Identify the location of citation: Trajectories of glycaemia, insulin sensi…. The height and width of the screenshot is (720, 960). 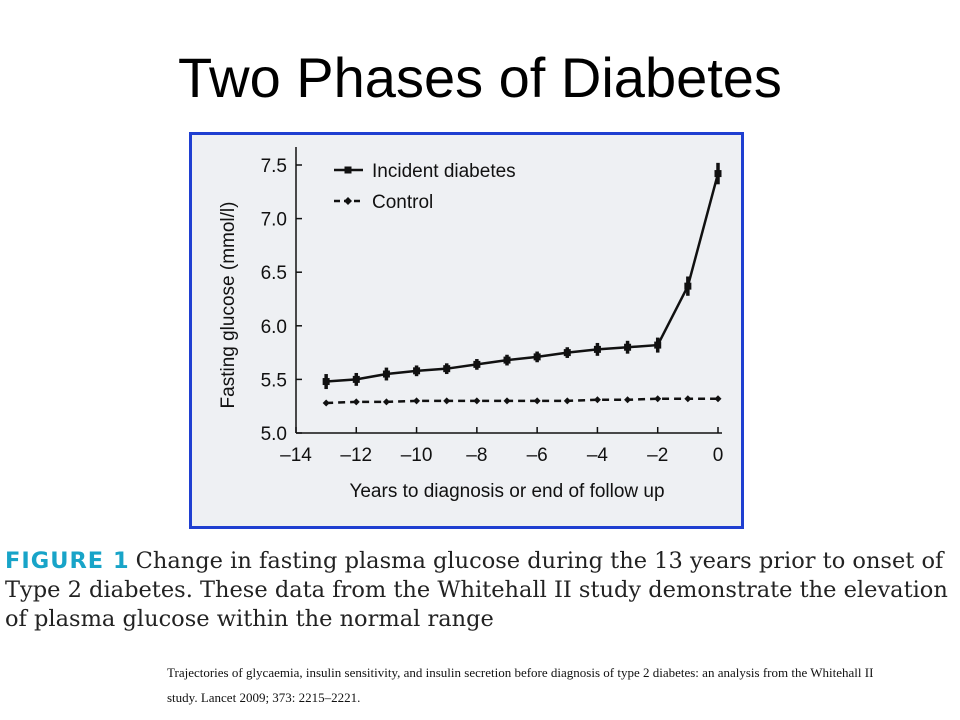
(520, 685).